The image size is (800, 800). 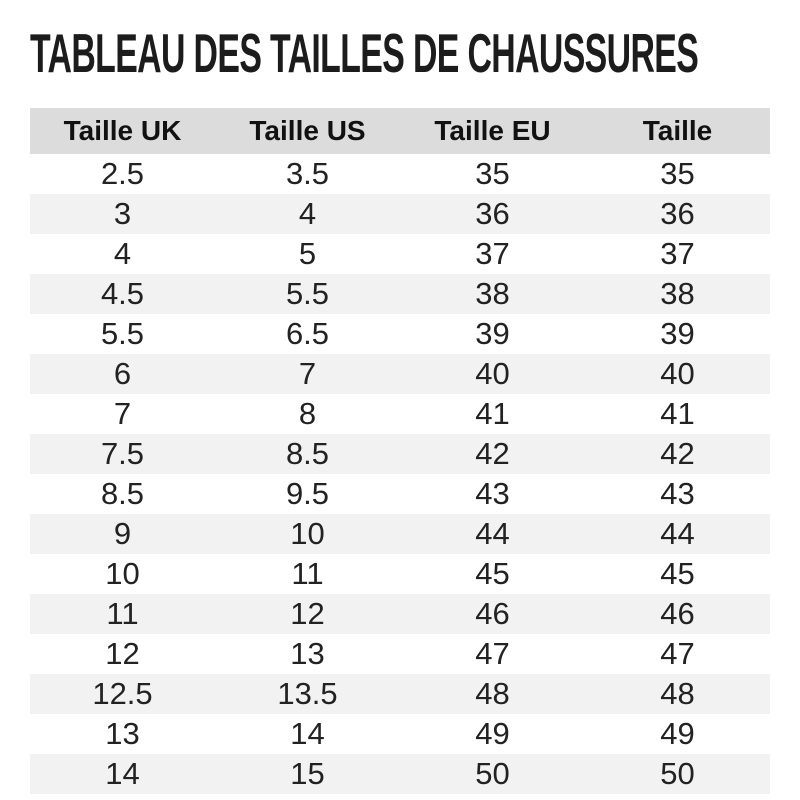 What do you see at coordinates (122, 453) in the screenshot?
I see `table-cell: 7.5` at bounding box center [122, 453].